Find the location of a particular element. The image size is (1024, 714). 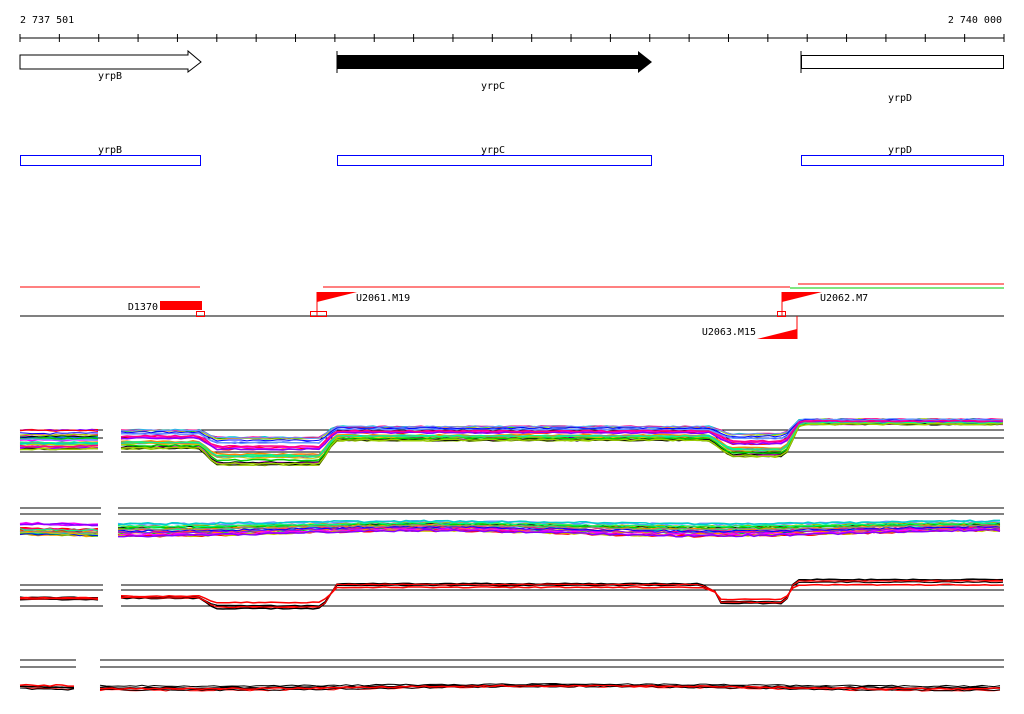

gene-label: yrpB is located at coordinates (110, 76).